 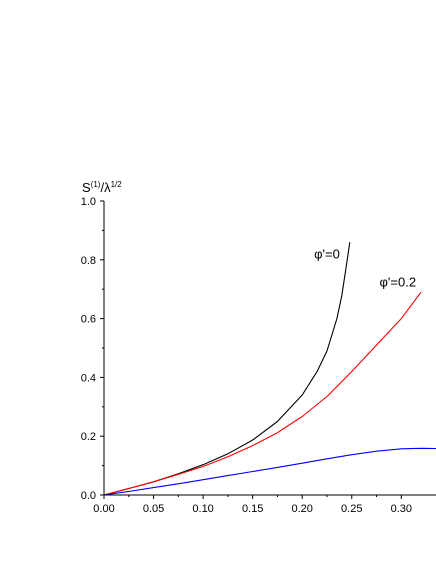 I want to click on x-tick-label: 0.20, so click(x=301, y=509).